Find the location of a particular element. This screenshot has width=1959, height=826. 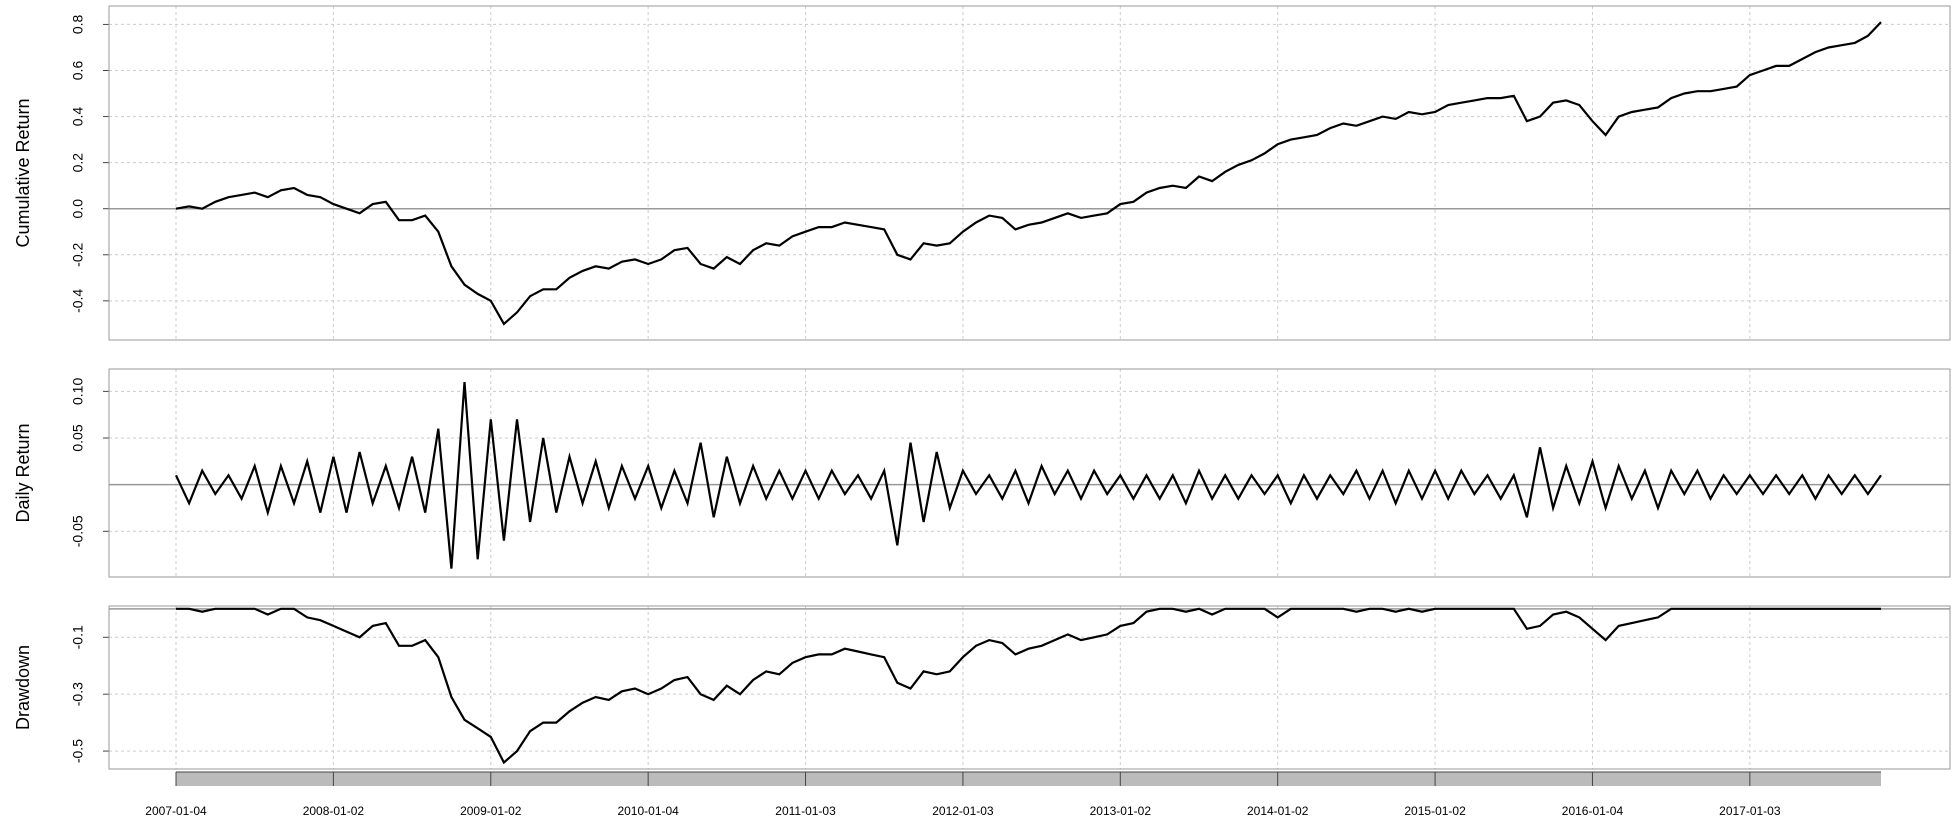

x-tick-label: 2008-01-02 is located at coordinates (334, 811).